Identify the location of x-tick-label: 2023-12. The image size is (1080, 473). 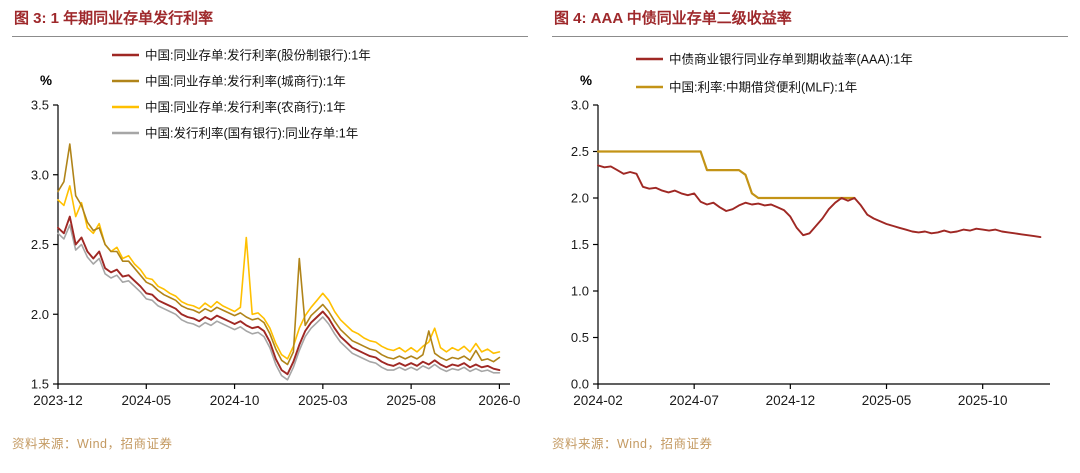
(58, 400).